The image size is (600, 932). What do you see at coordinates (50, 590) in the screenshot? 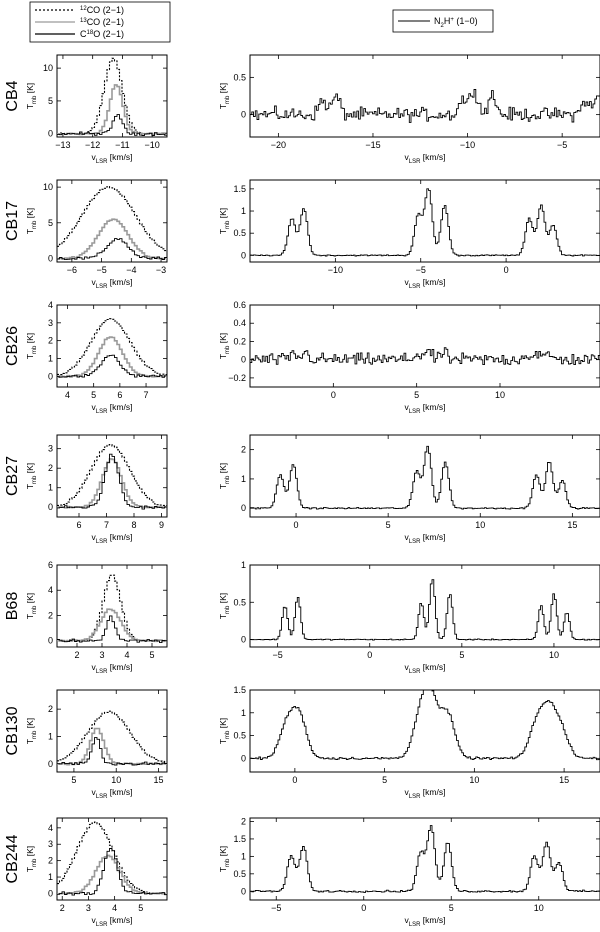
I see `co-panel-yticklabel-2: 4` at bounding box center [50, 590].